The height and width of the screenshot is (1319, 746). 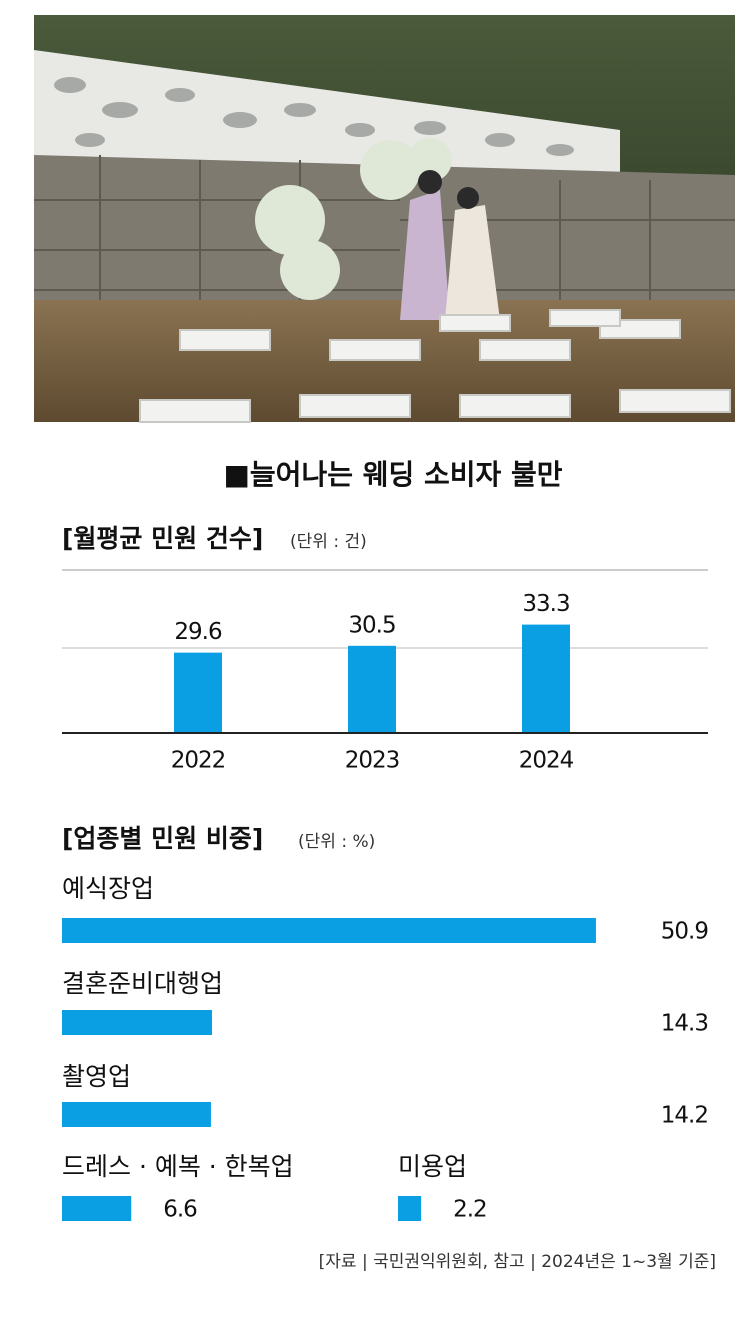 What do you see at coordinates (685, 932) in the screenshot?
I see `value-label: 50.9` at bounding box center [685, 932].